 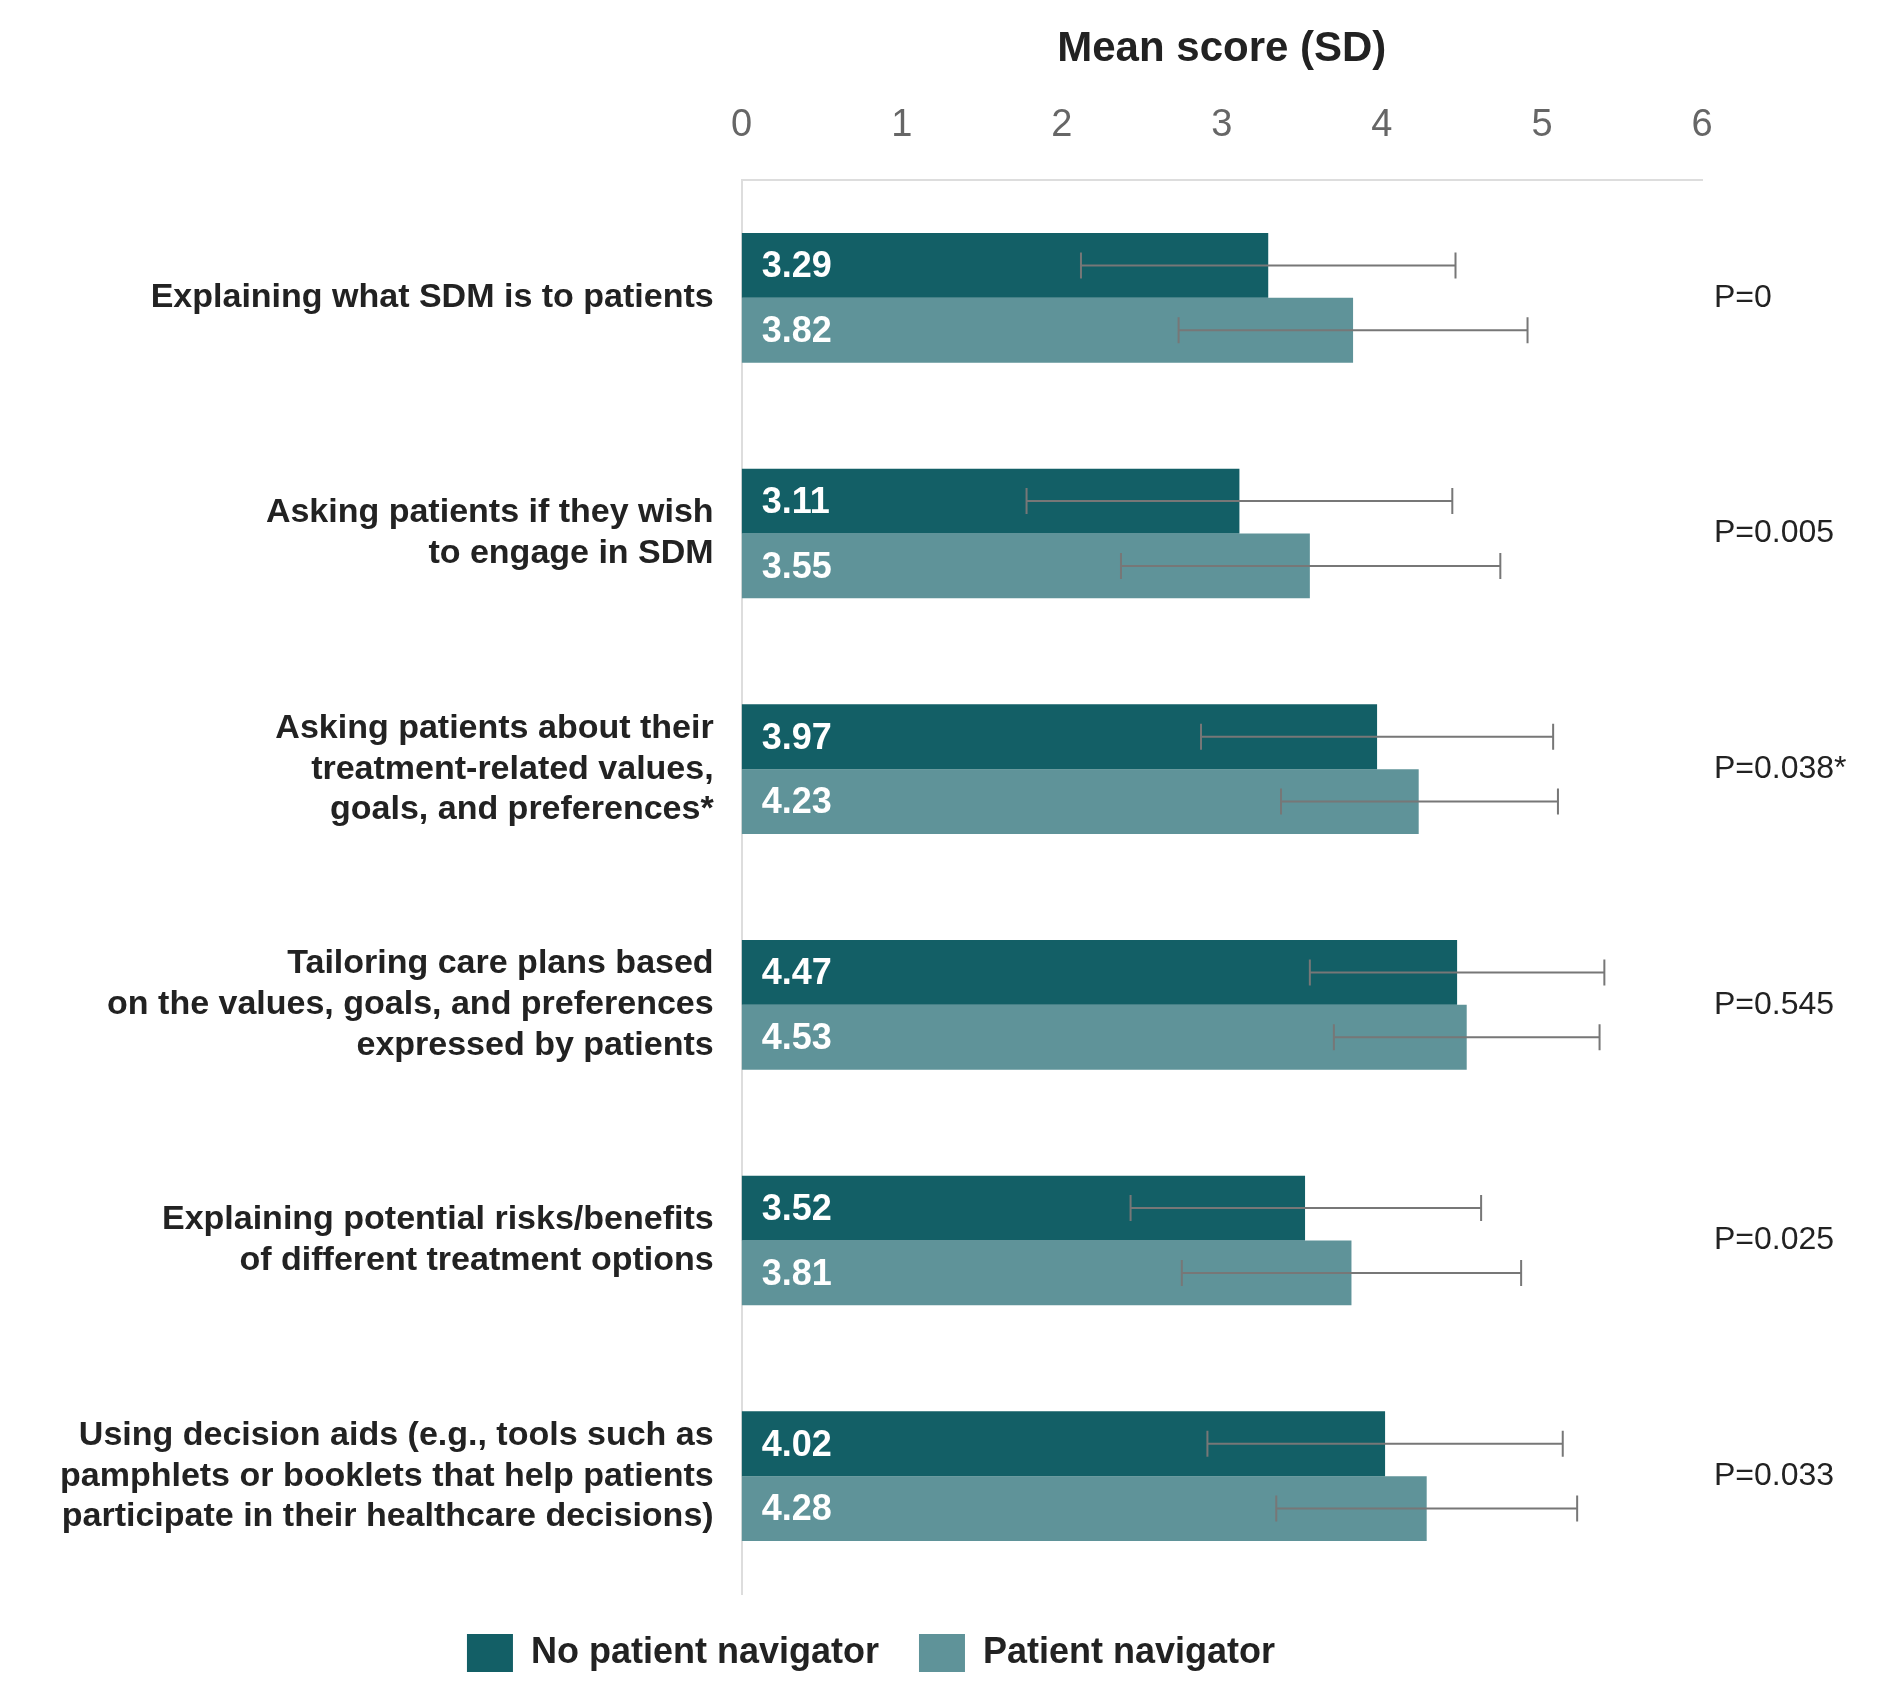 I want to click on data-label: 3.55, so click(x=796, y=565).